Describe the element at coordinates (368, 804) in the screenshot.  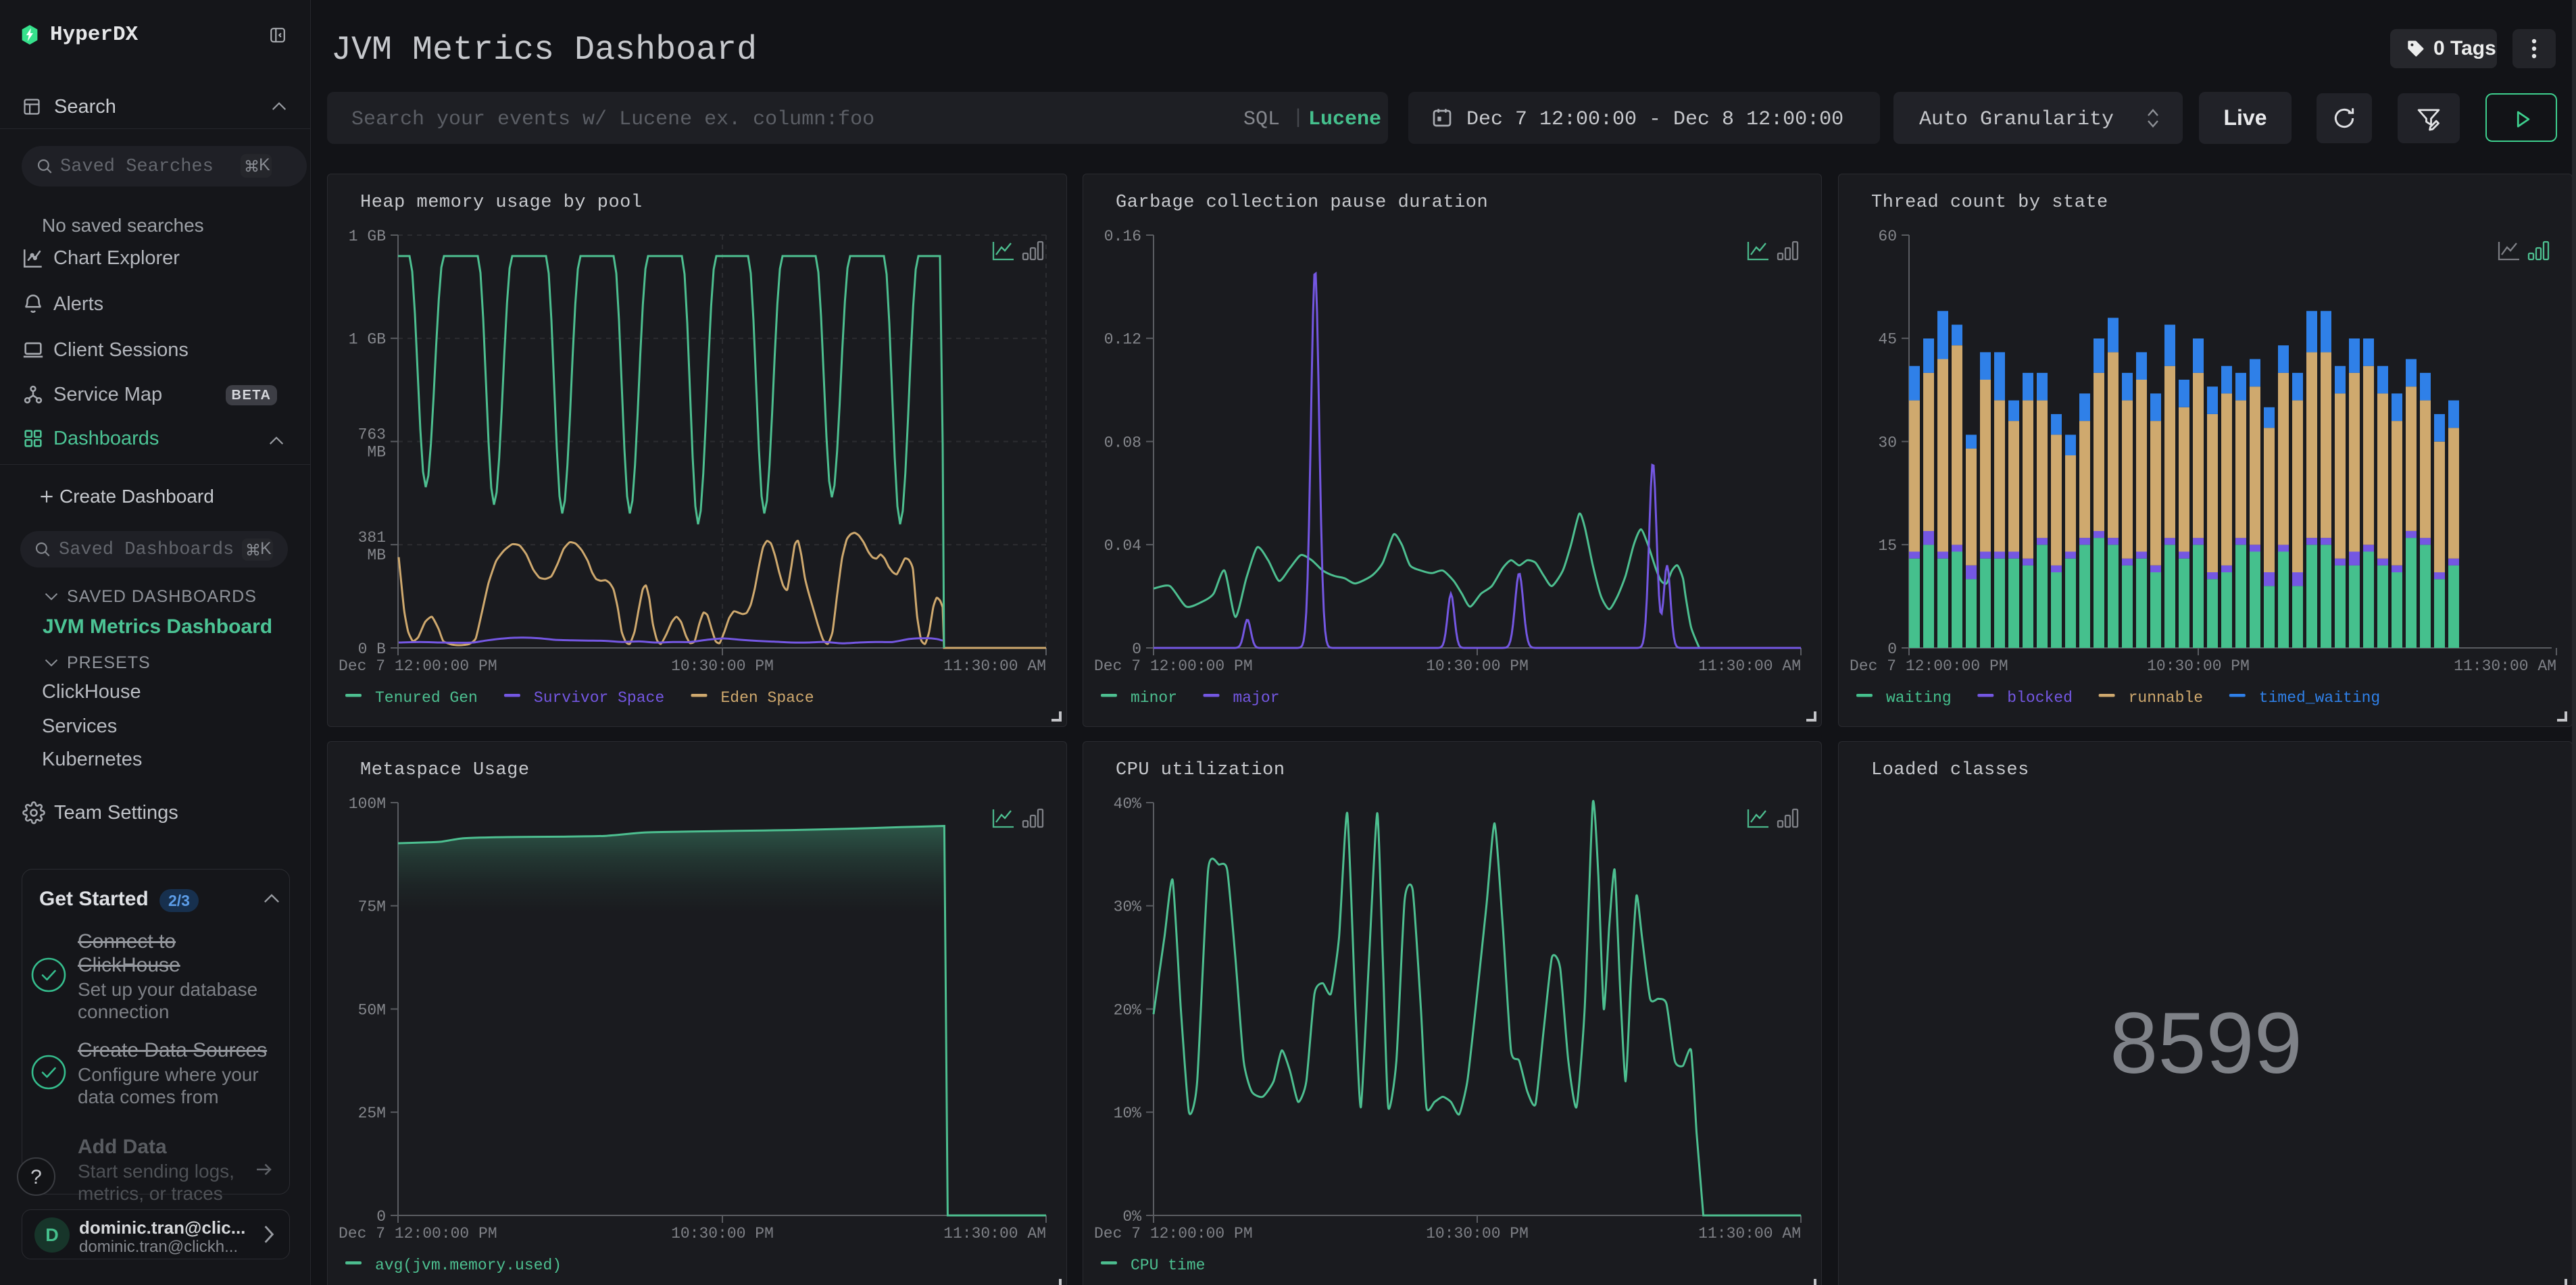
I see `svg-text: 100M` at that location.